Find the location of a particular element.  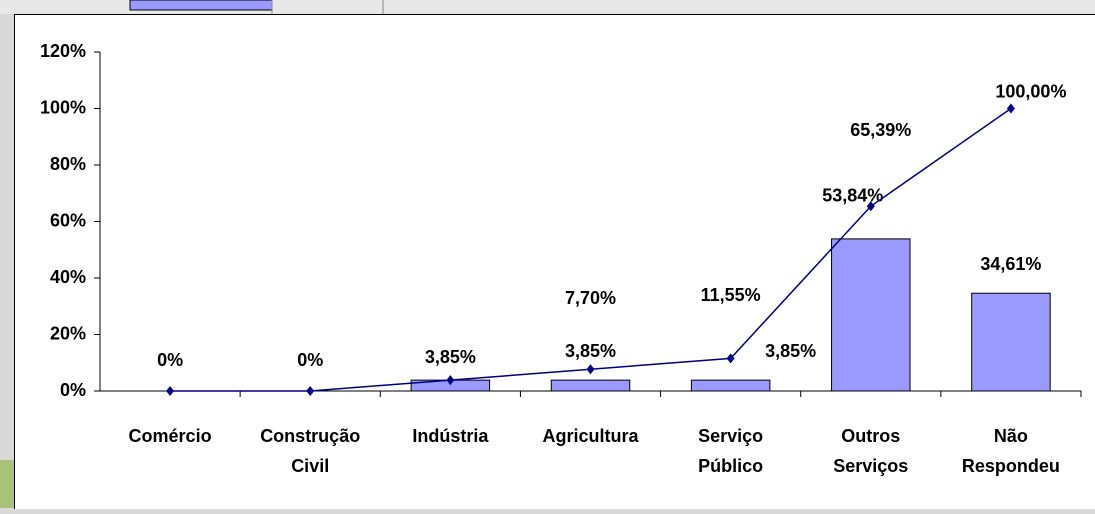

x-tick-label: Construção Civil is located at coordinates (310, 451).